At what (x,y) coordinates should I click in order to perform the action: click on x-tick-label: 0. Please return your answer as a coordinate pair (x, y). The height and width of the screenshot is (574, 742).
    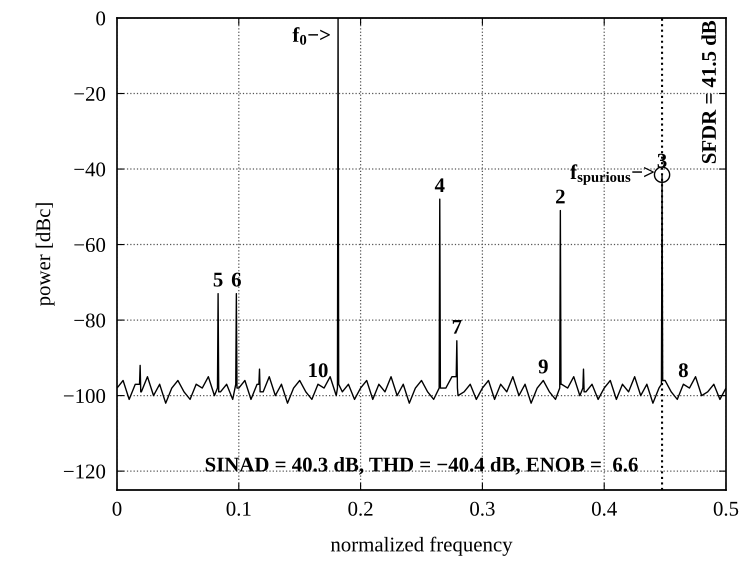
    Looking at the image, I should click on (117, 509).